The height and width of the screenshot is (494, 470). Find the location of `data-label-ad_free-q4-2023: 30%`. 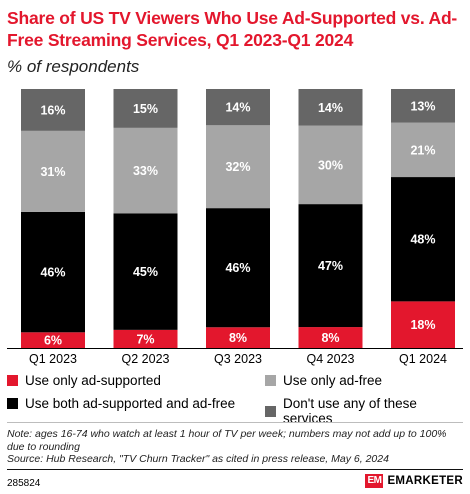

data-label-ad_free-q4-2023: 30% is located at coordinates (330, 165).